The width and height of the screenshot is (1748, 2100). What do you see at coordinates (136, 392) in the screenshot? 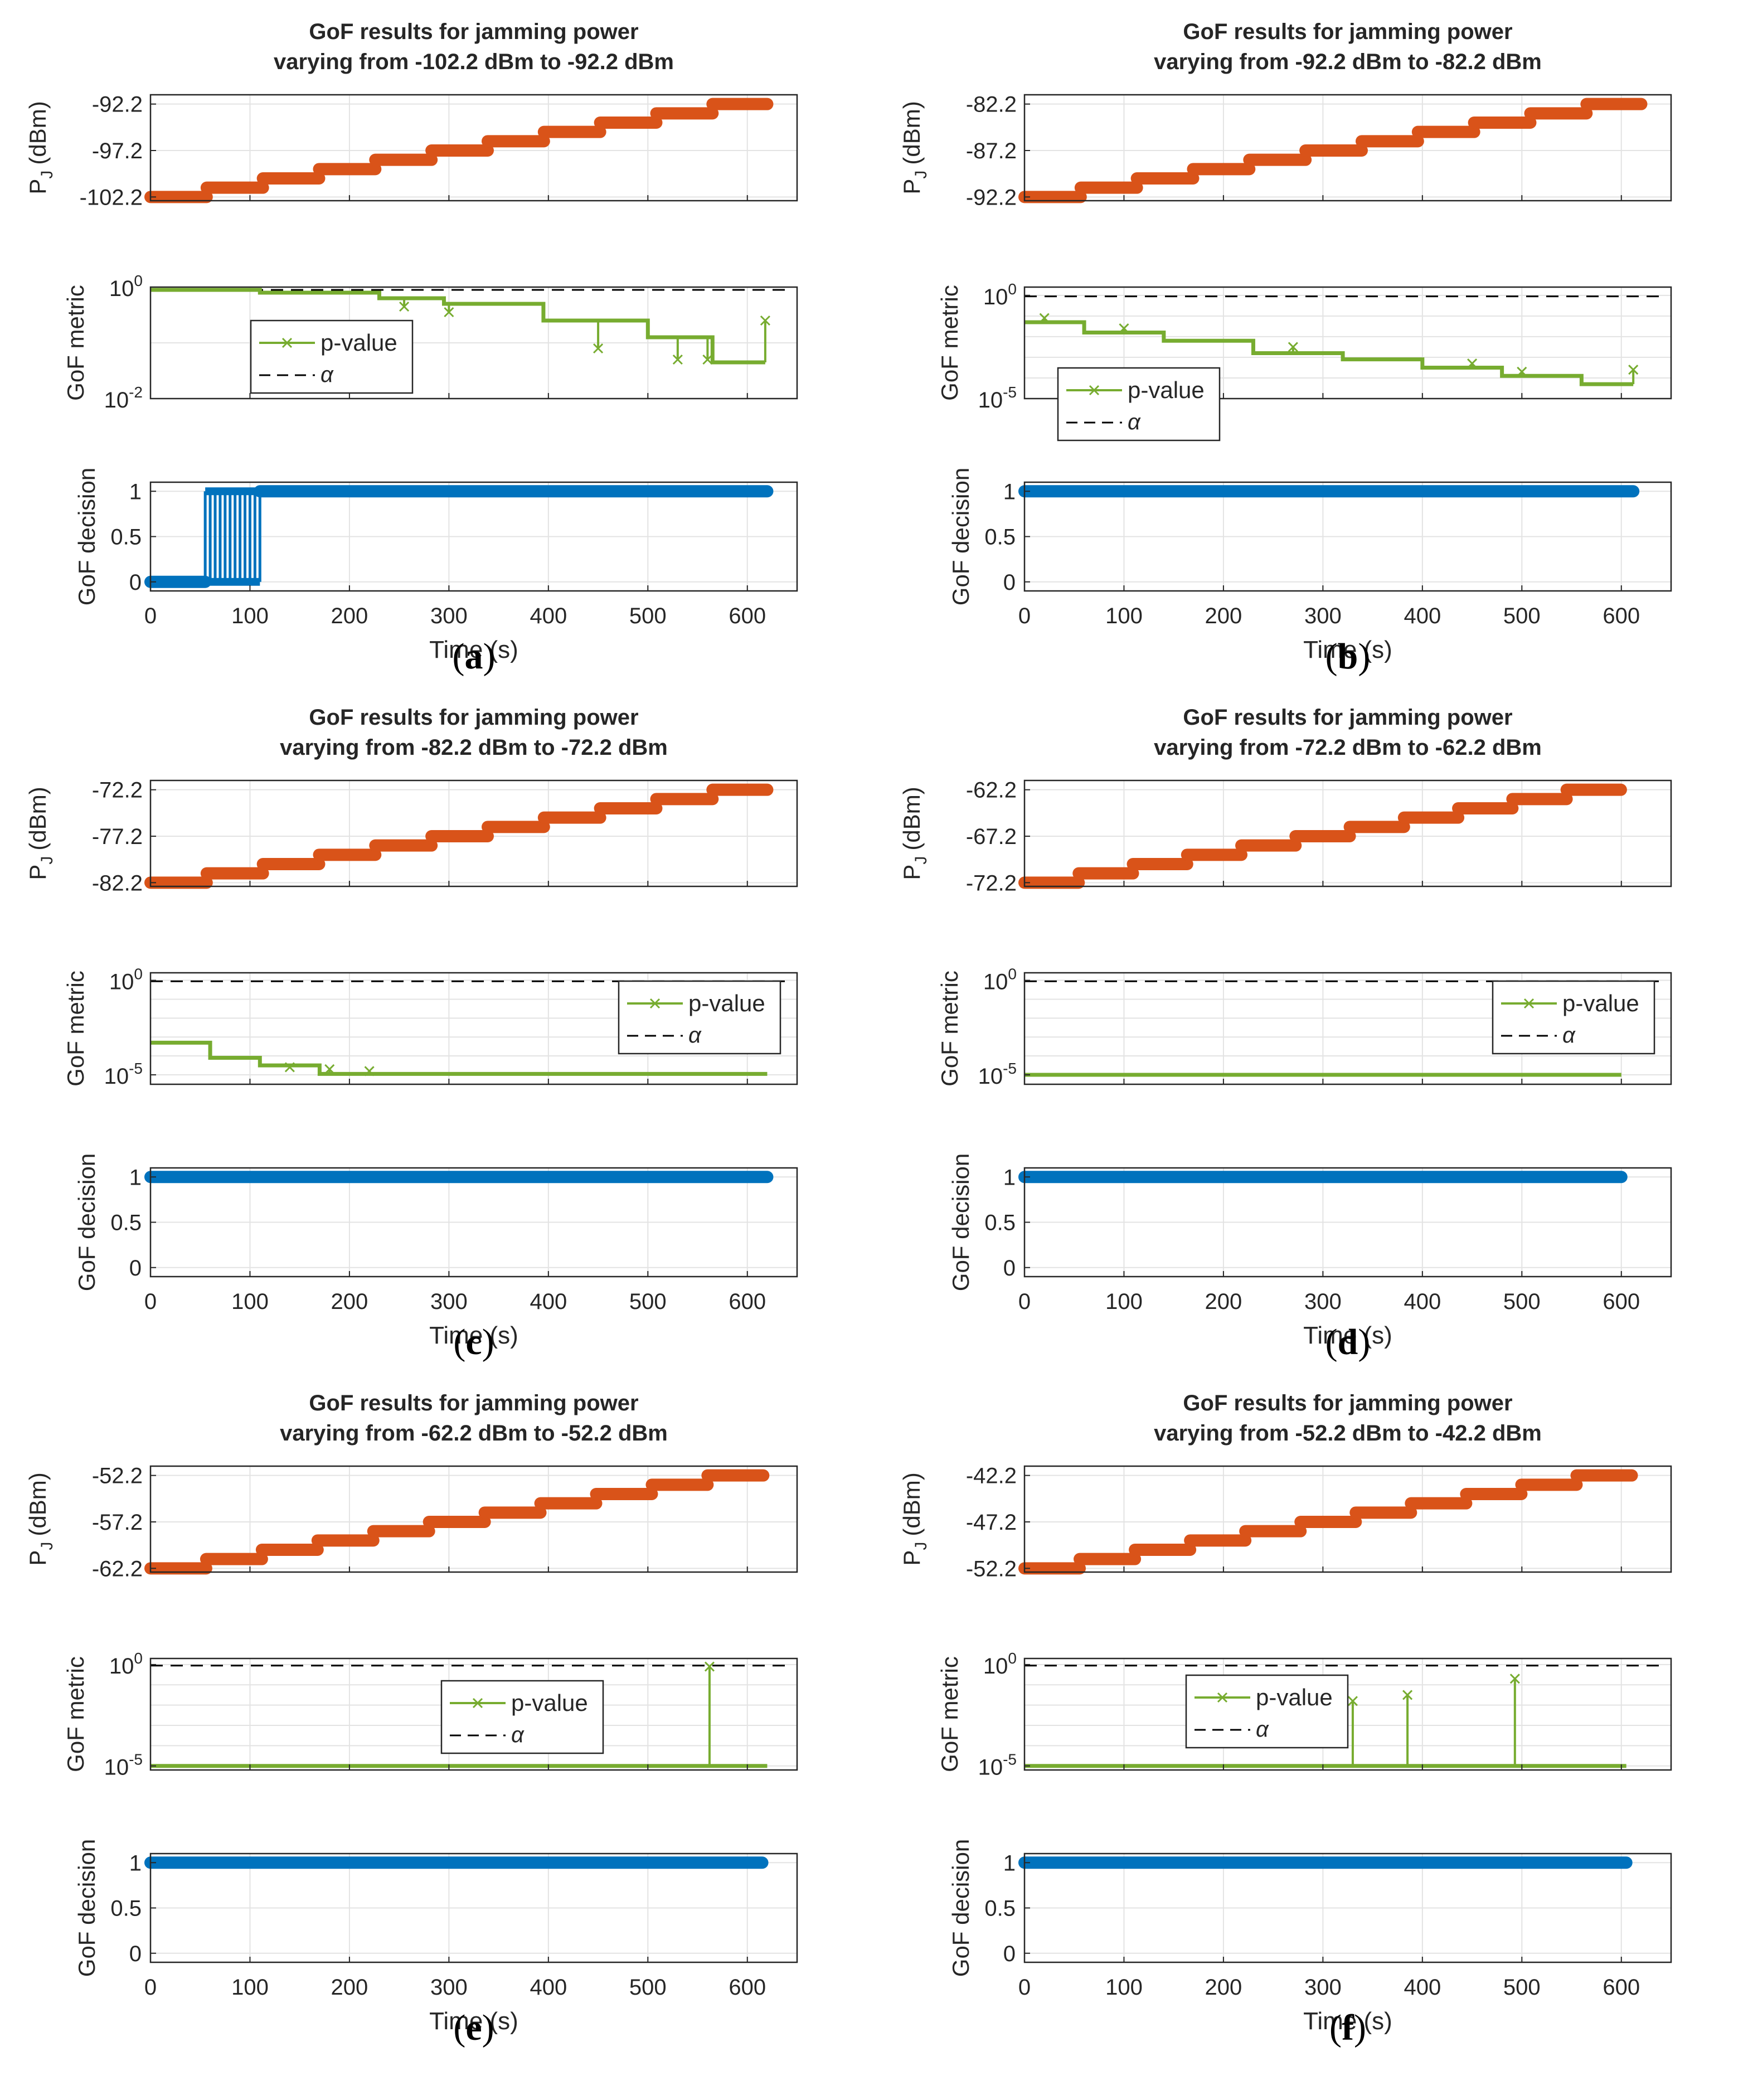
I see `metric-tick-exponent: -2` at bounding box center [136, 392].